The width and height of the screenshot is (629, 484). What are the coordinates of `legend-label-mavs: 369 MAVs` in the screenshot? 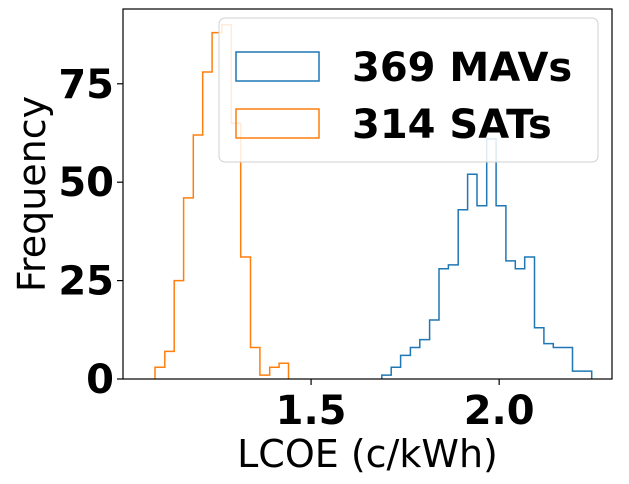 It's located at (462, 68).